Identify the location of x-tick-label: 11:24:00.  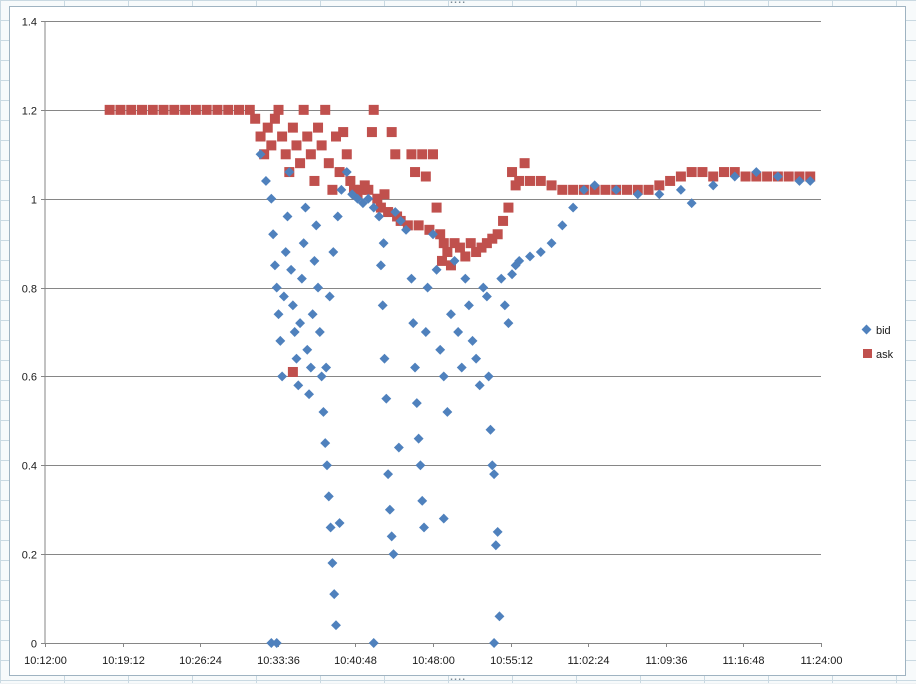
(821, 661).